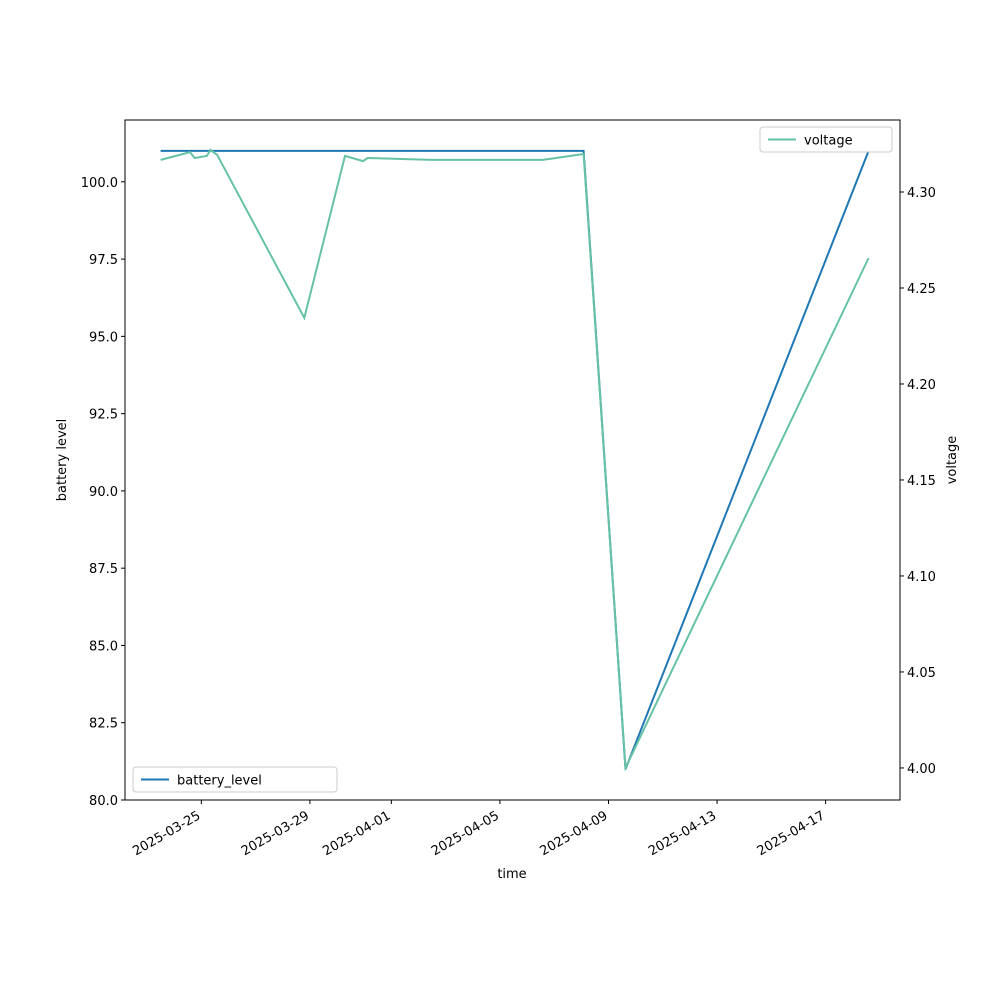  What do you see at coordinates (103, 337) in the screenshot?
I see `y-tick-label: 95.0` at bounding box center [103, 337].